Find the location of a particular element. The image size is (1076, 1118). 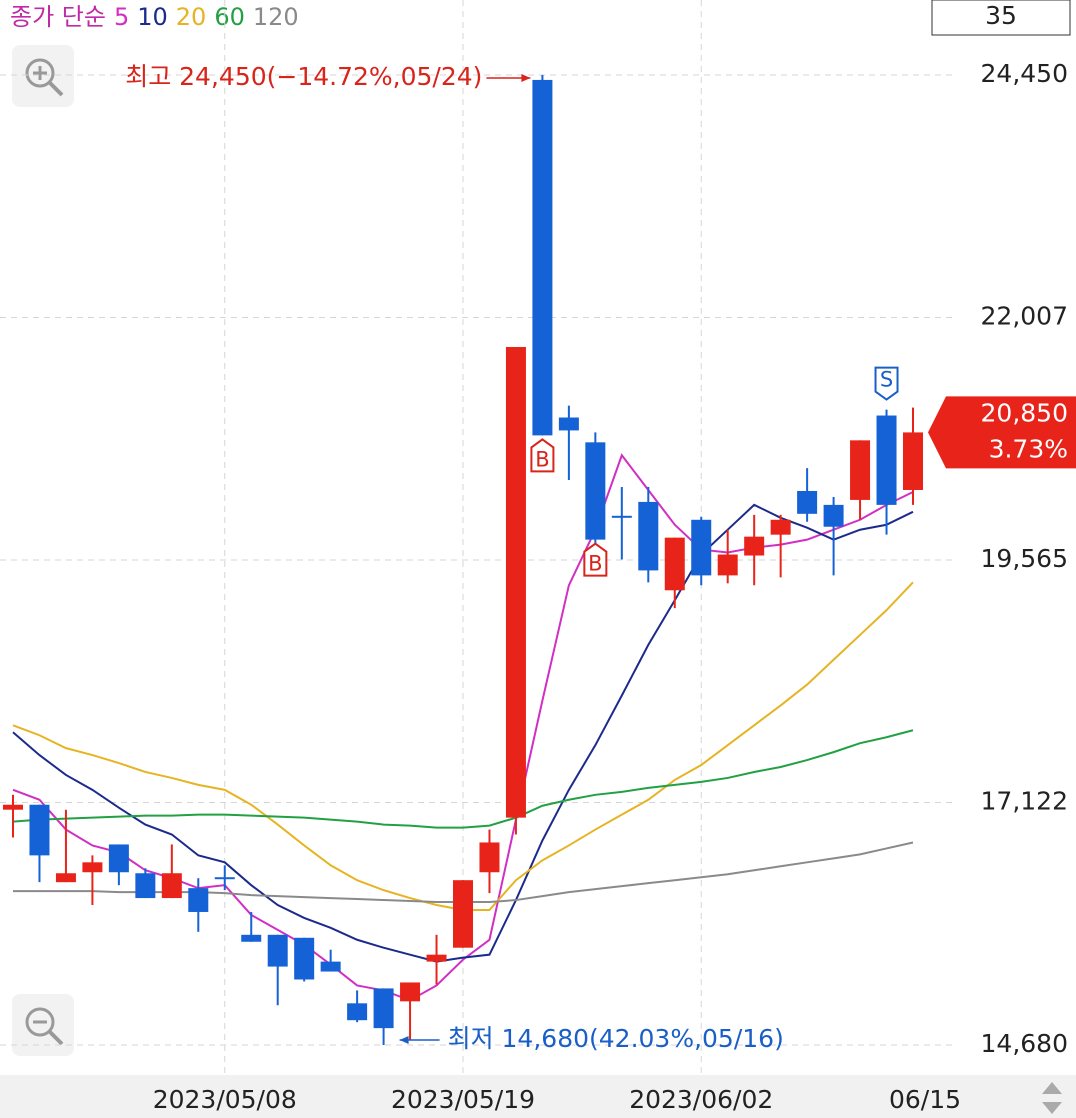

high-annotation: 최고 24,450(−14.72%,05/24) is located at coordinates (303, 76).